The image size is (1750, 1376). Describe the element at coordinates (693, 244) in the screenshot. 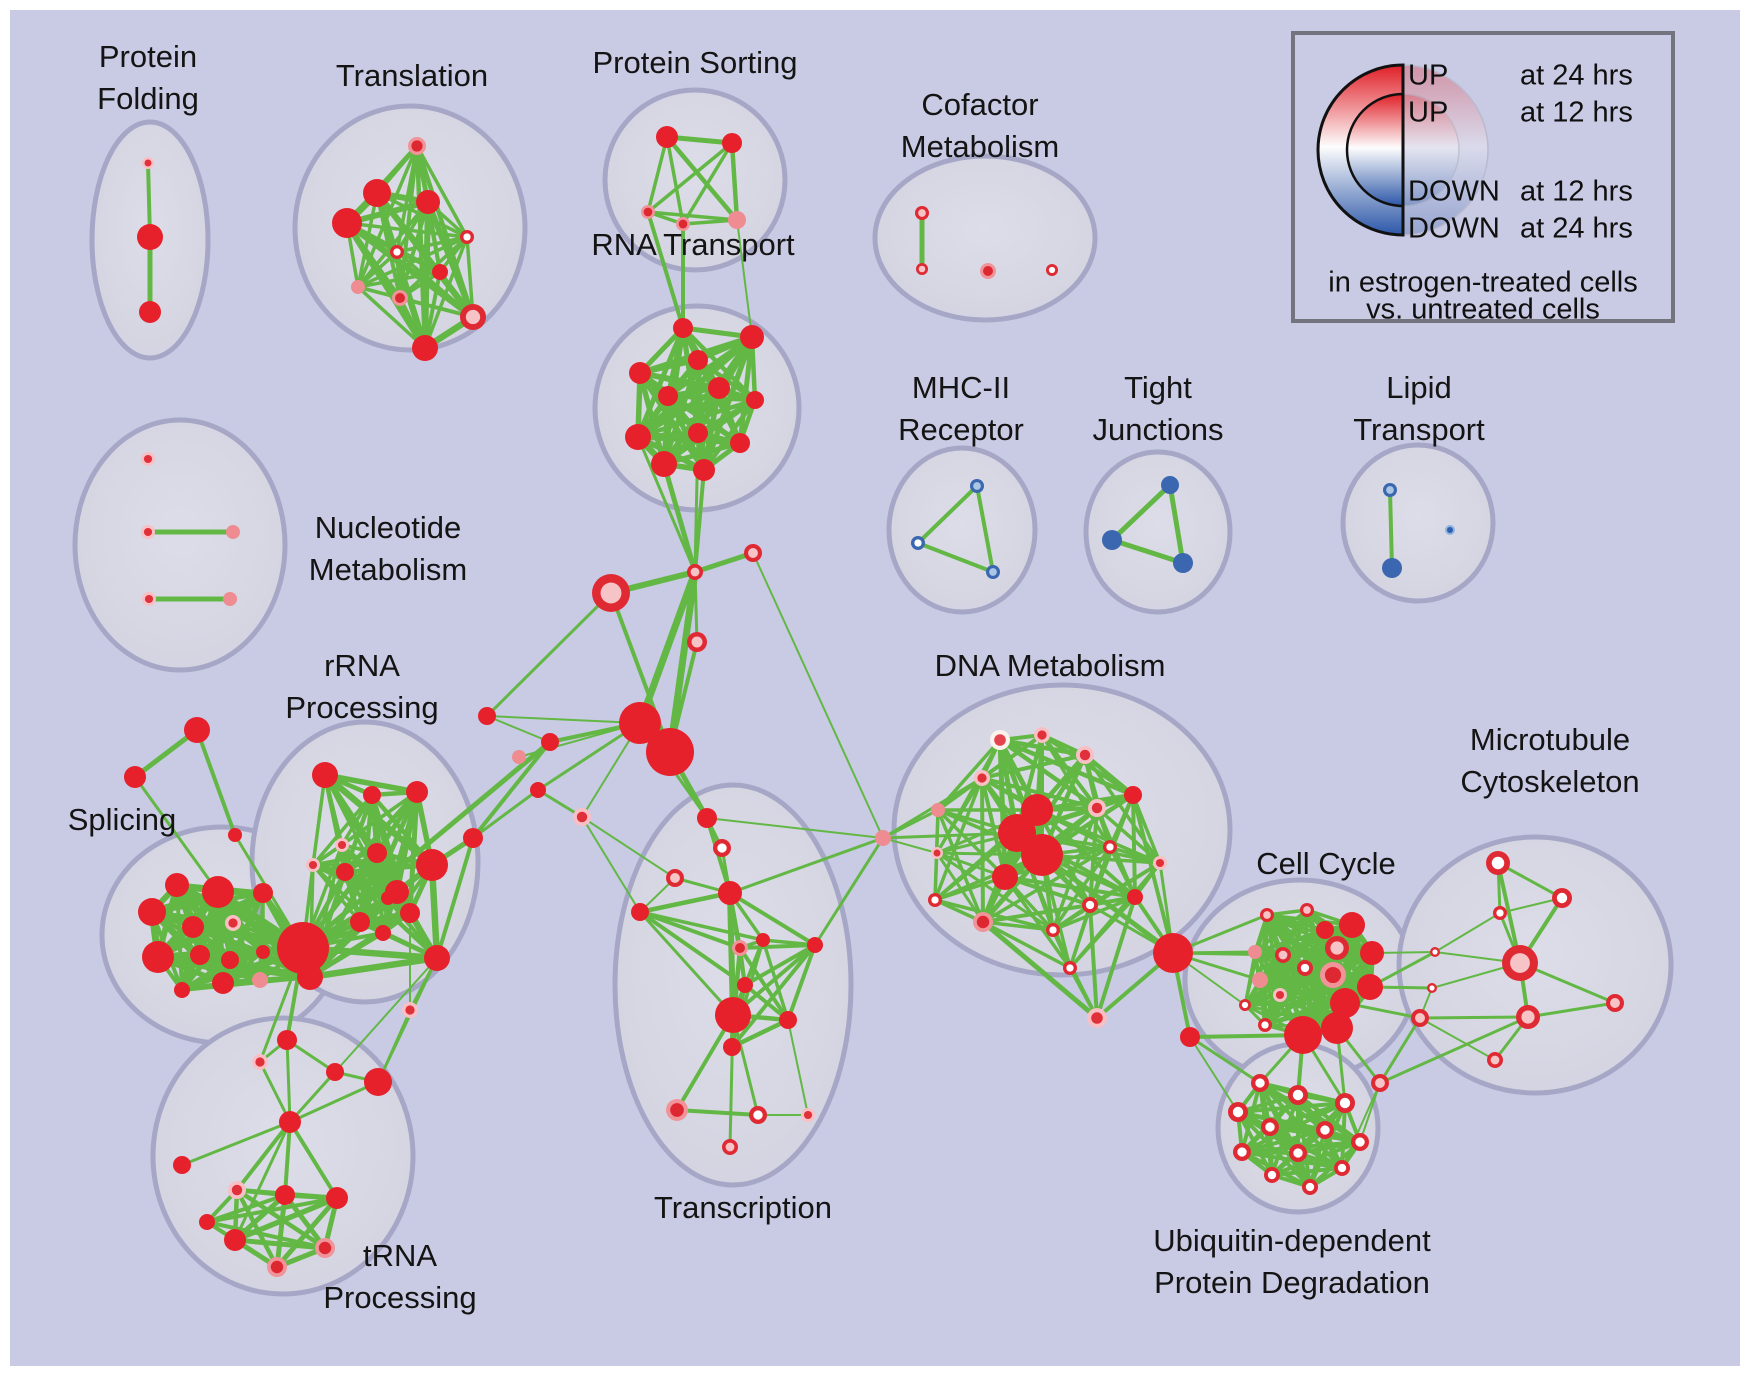

I see `cluster-label-rna-transport: RNA Transport` at that location.